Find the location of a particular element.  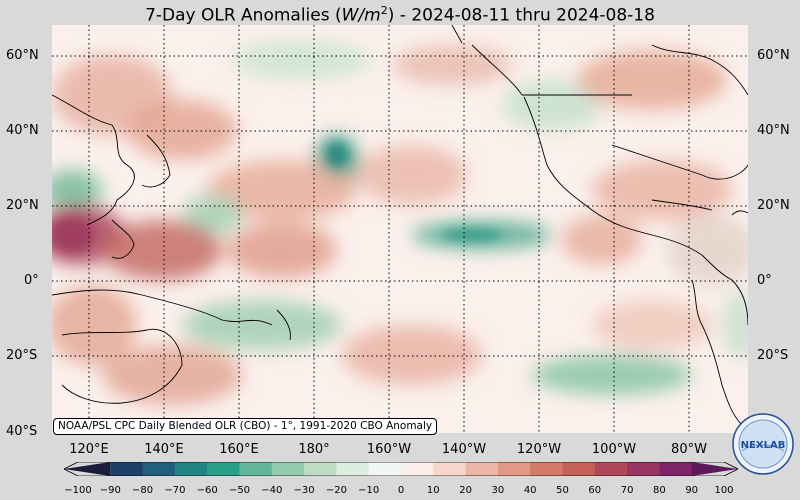

lon-label: 140°E is located at coordinates (164, 449).